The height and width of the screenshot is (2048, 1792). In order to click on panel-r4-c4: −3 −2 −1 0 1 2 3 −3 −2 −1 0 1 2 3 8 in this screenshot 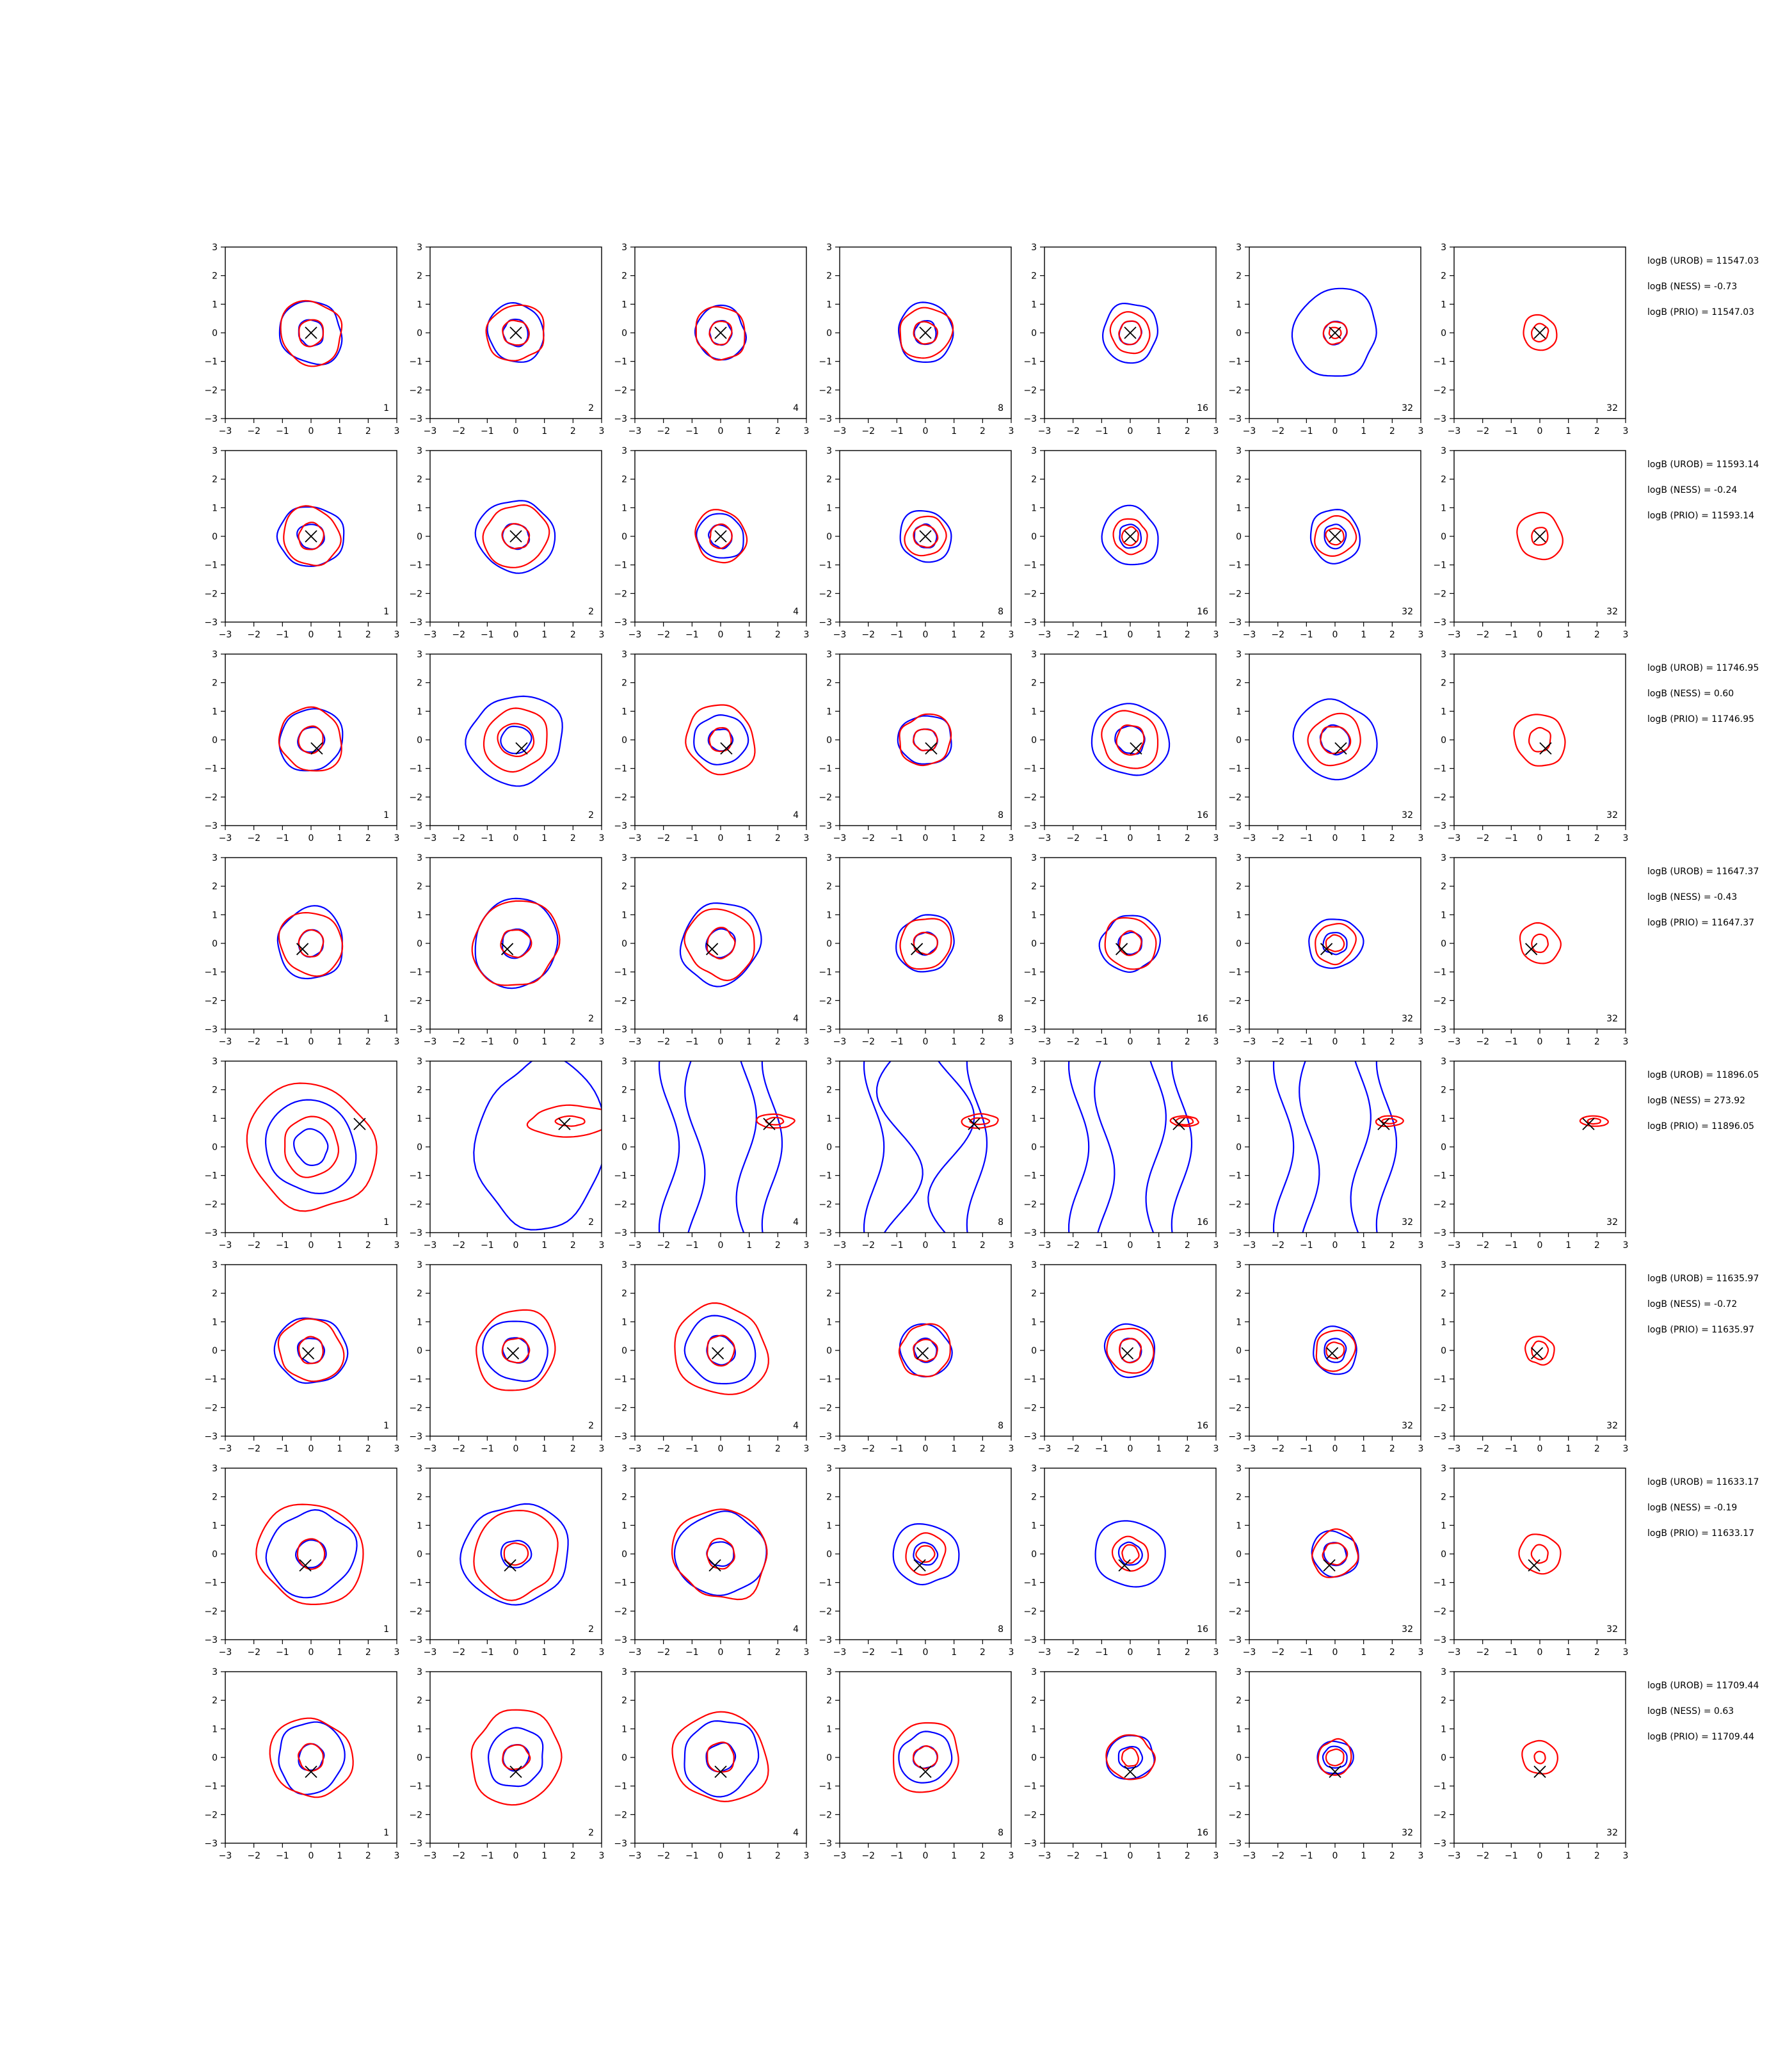, I will do `click(916, 950)`.